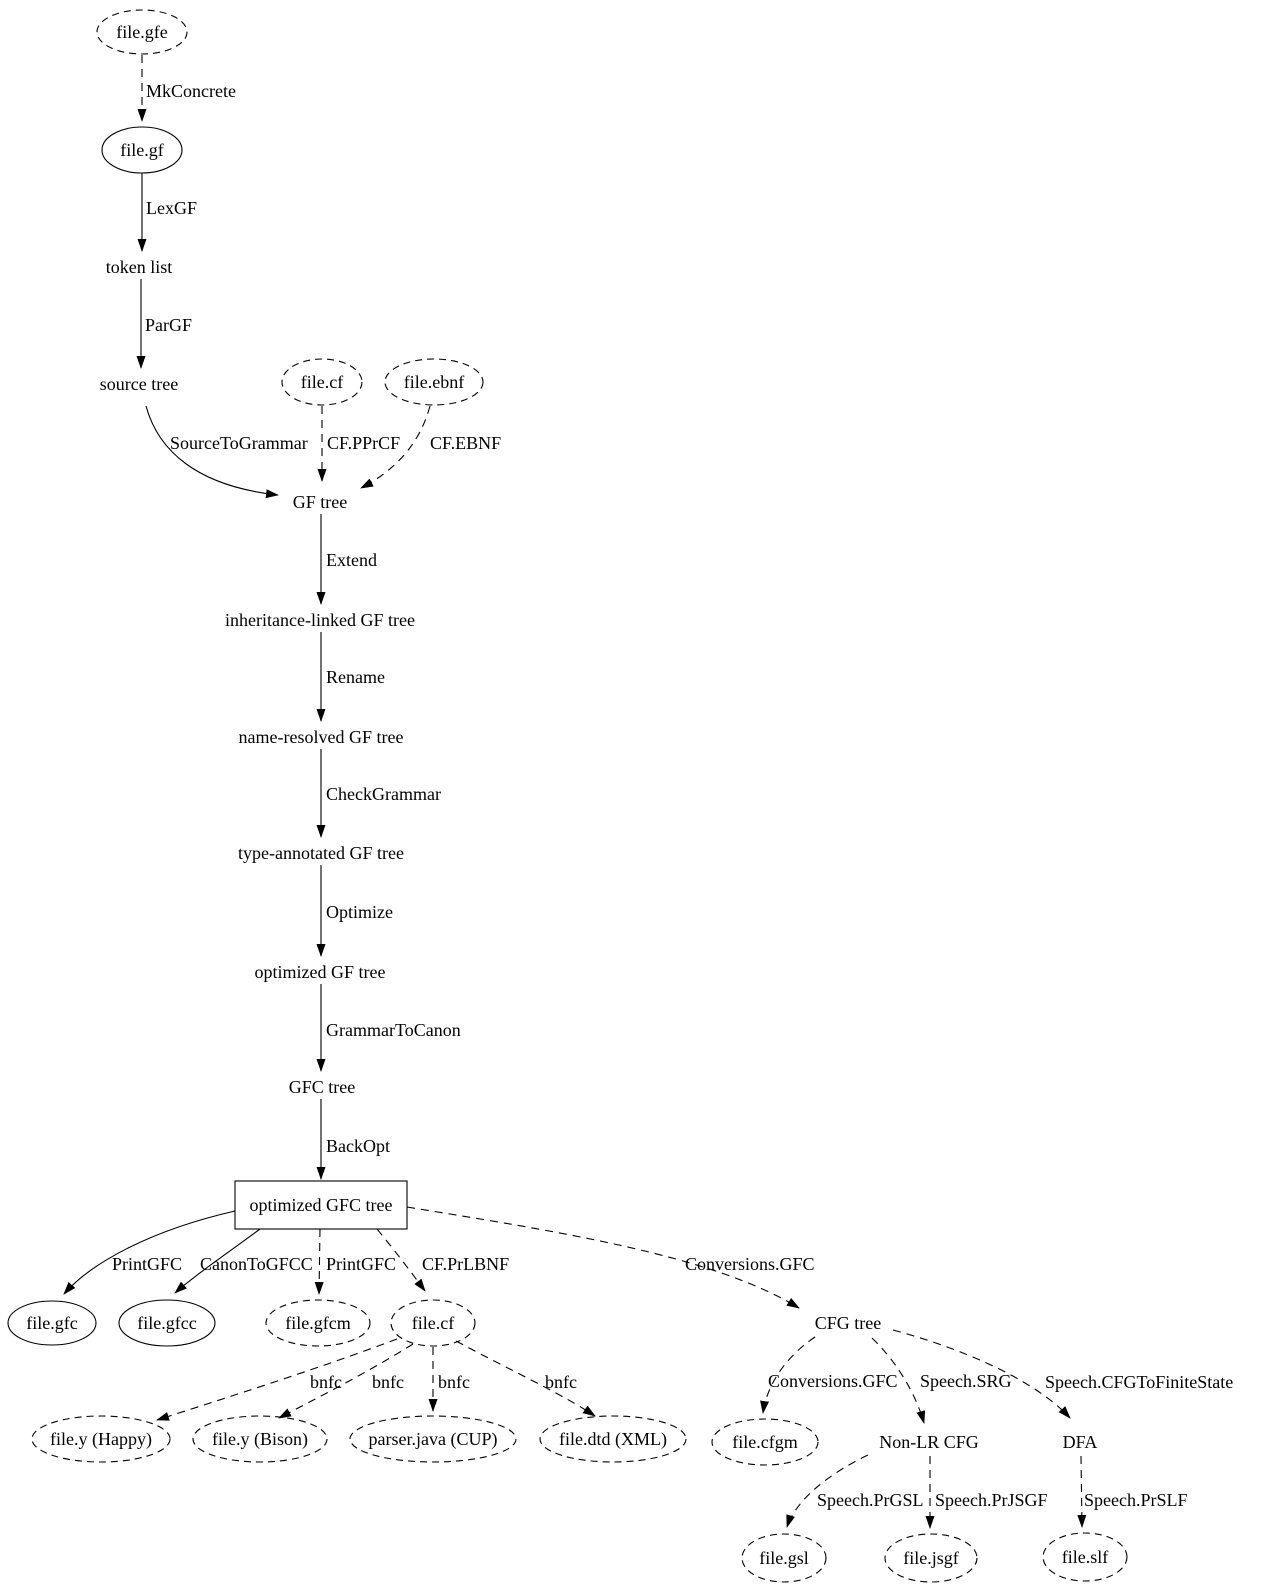  I want to click on node-label-file-y-happy: file.y (Happy), so click(101, 1439).